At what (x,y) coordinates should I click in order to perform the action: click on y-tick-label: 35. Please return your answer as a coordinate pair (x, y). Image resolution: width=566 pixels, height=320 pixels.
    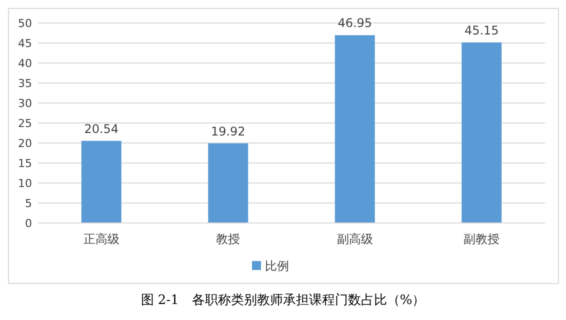
    Looking at the image, I should click on (25, 83).